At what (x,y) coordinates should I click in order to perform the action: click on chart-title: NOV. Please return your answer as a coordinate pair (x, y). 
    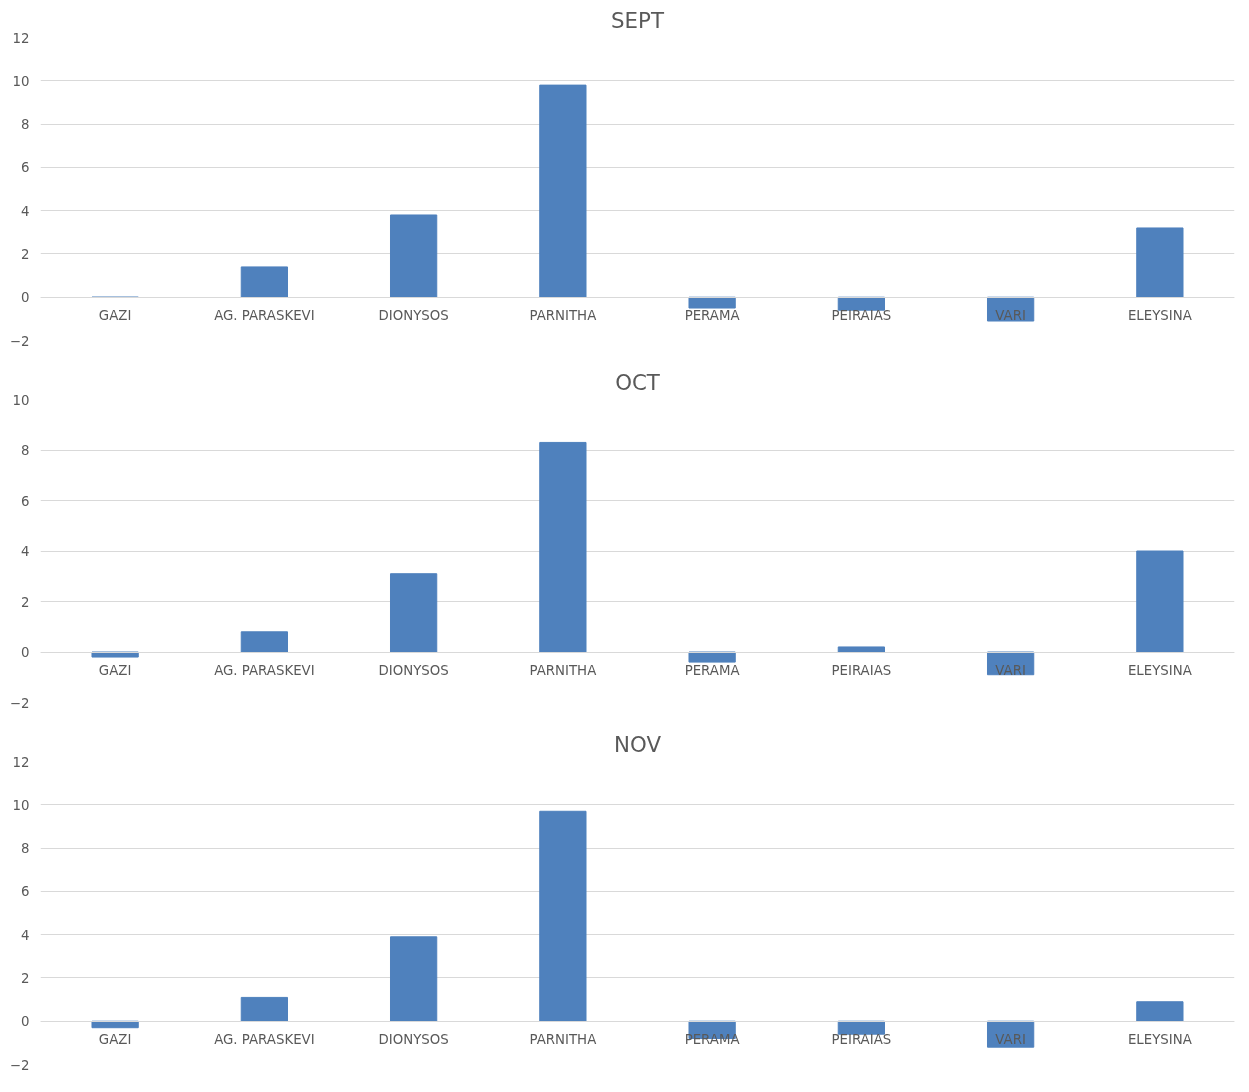
    Looking at the image, I should click on (638, 744).